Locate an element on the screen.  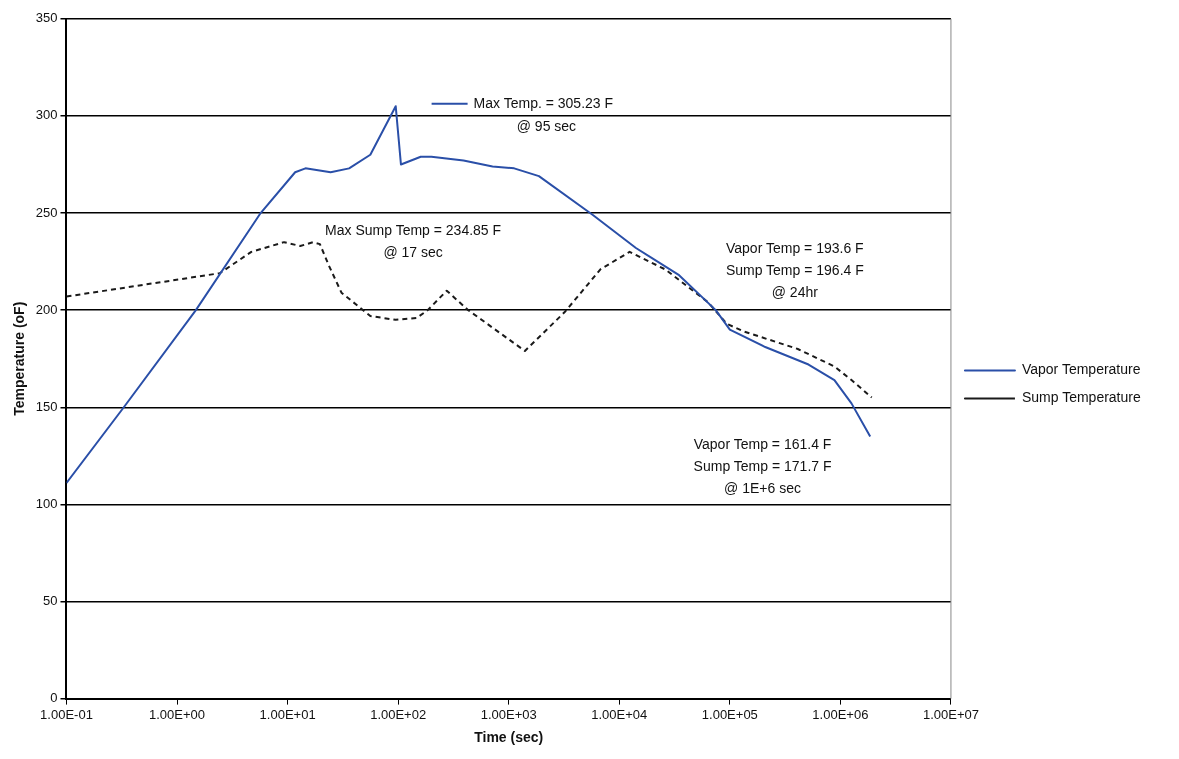
annotation: Max Sump Temp = 234.85 F @ 17 sec is located at coordinates (413, 241).